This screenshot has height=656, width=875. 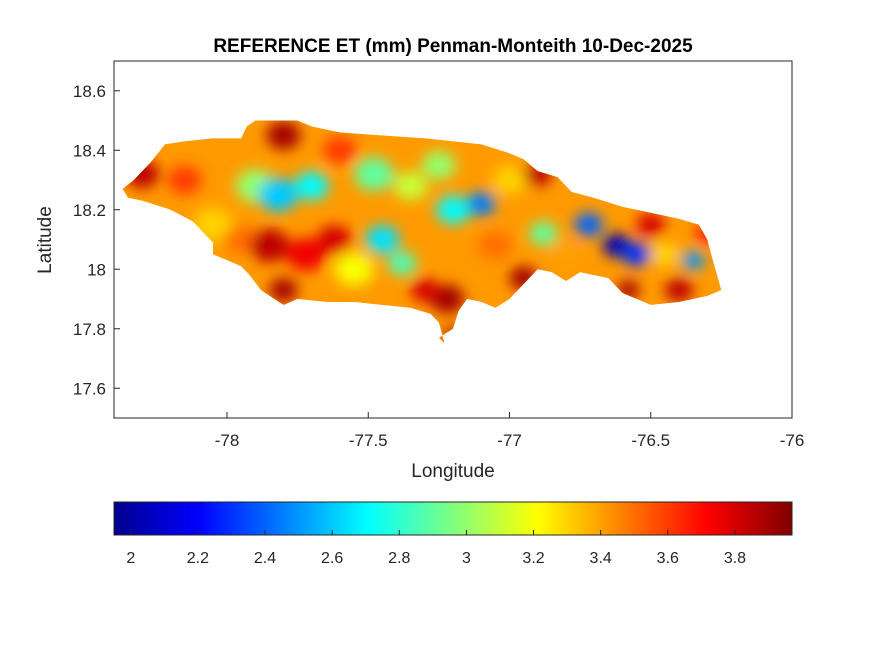 What do you see at coordinates (45, 240) in the screenshot?
I see `y-axis-label: Latitude` at bounding box center [45, 240].